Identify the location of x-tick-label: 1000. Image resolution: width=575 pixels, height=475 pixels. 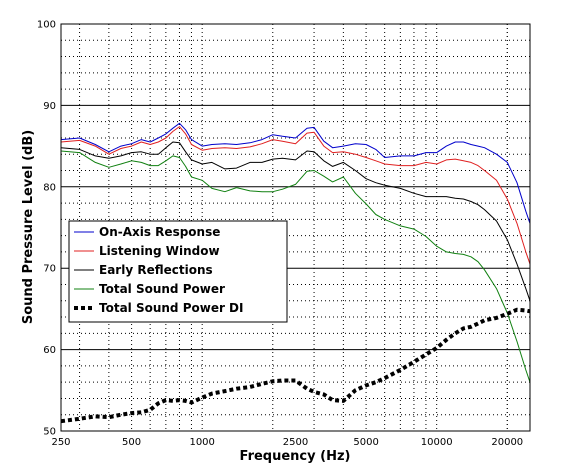
(201, 442).